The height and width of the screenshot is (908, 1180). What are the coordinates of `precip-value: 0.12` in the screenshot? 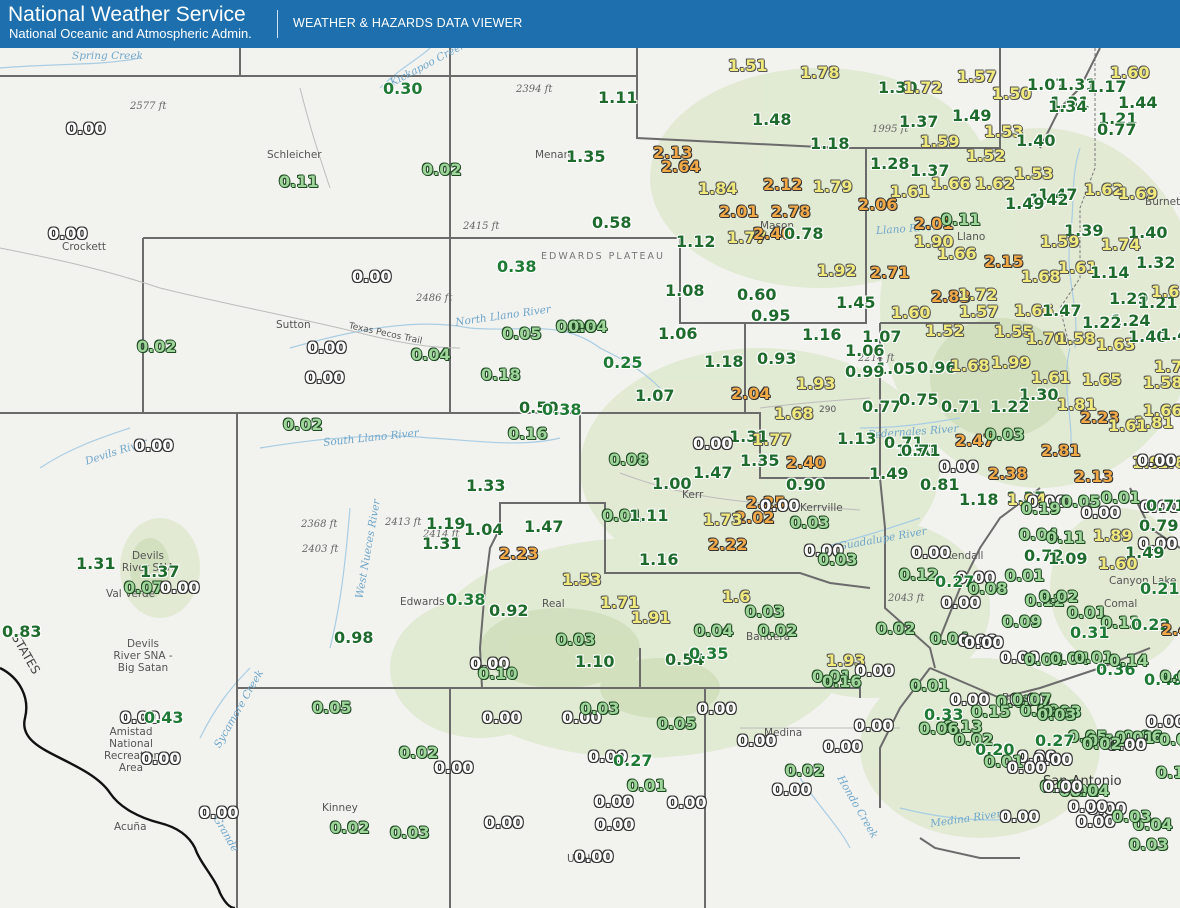 It's located at (919, 574).